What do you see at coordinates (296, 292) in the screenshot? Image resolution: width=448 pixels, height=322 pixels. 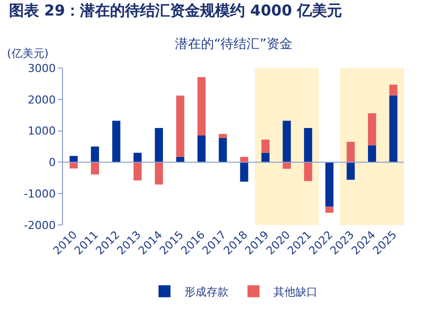 I see `legend-label: 其他缺口` at bounding box center [296, 292].